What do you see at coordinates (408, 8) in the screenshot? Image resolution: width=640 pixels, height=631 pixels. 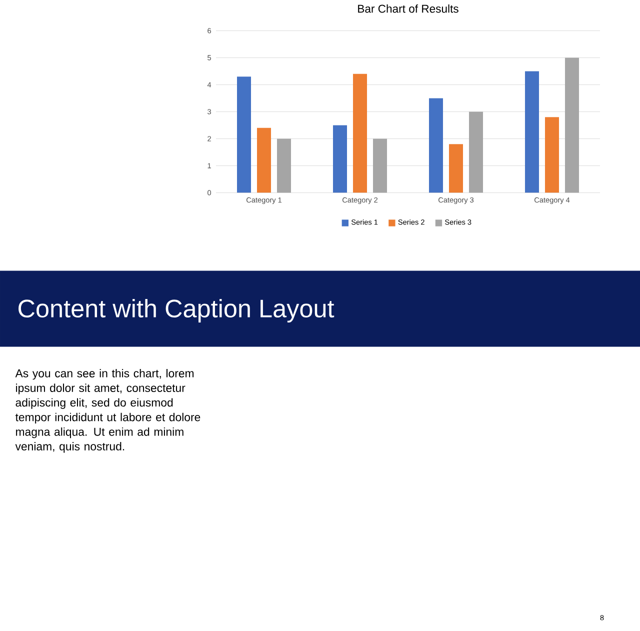 I see `chart-title: Bar Chart of Results` at bounding box center [408, 8].